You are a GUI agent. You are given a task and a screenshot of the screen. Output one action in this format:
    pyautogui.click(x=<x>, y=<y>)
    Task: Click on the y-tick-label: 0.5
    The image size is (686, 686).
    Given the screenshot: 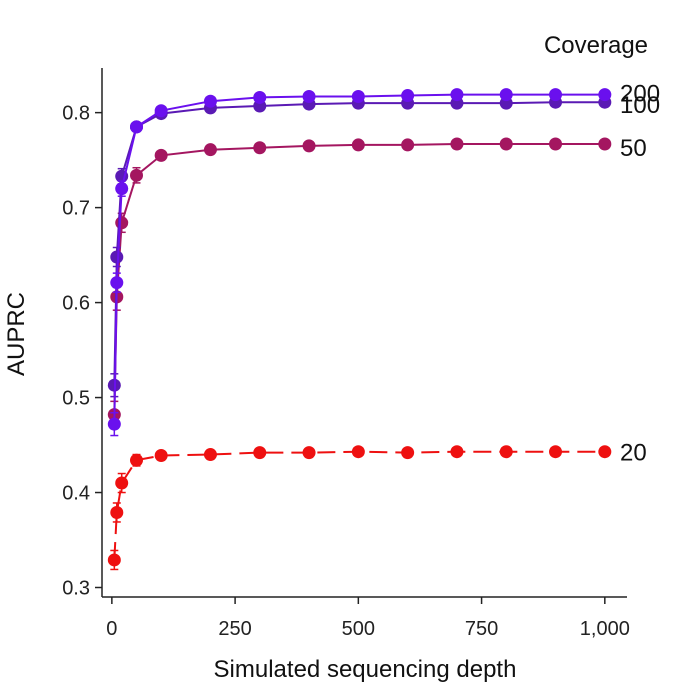 What is the action you would take?
    pyautogui.click(x=76, y=399)
    